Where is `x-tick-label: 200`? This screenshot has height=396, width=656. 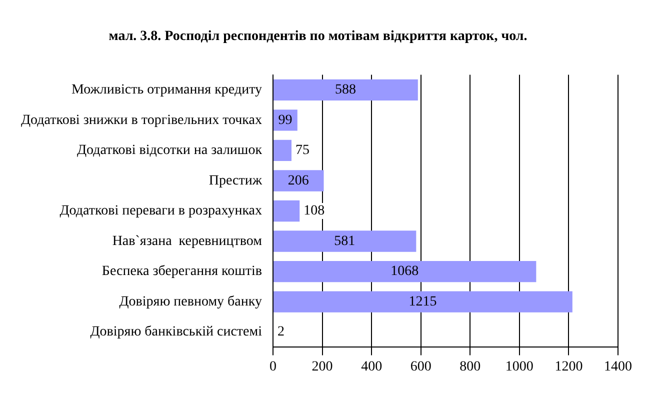 x-tick-label: 200 is located at coordinates (322, 366).